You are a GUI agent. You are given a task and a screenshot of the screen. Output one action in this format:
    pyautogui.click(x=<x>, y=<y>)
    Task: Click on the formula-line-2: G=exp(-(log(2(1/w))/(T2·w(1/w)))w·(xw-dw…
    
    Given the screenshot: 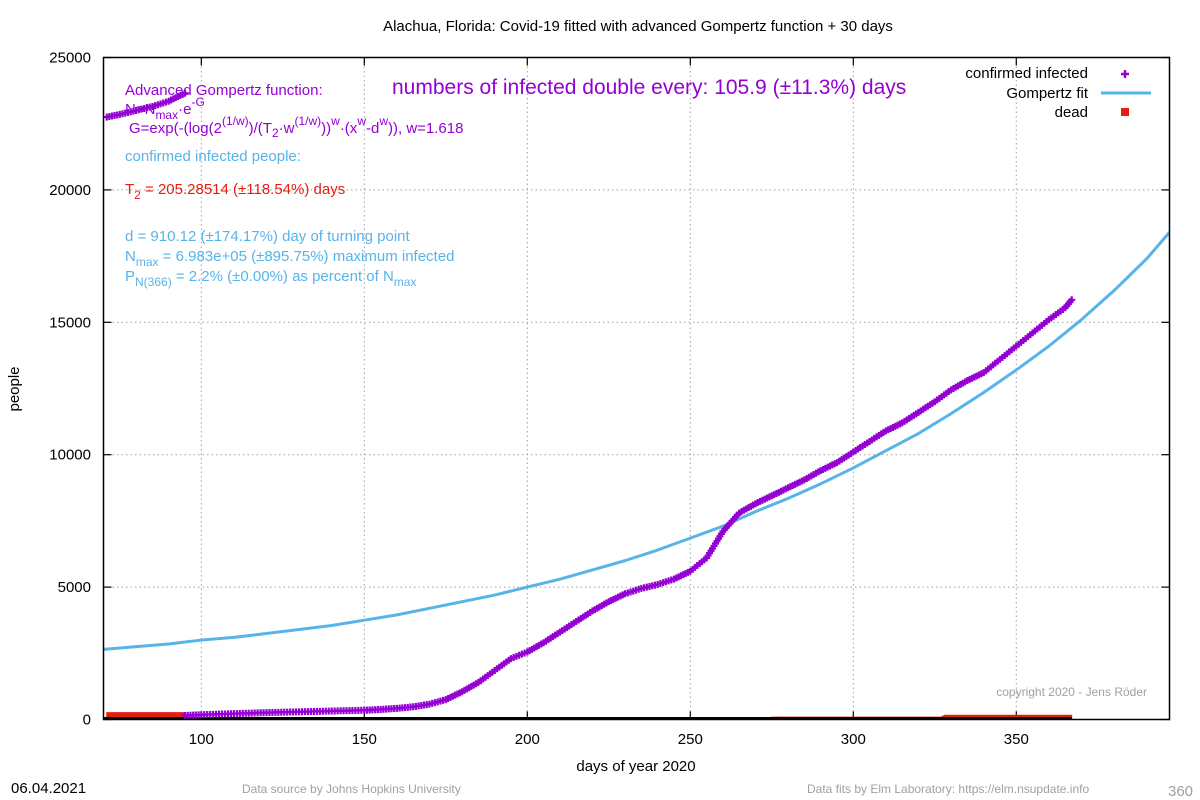 What is the action you would take?
    pyautogui.click(x=296, y=127)
    